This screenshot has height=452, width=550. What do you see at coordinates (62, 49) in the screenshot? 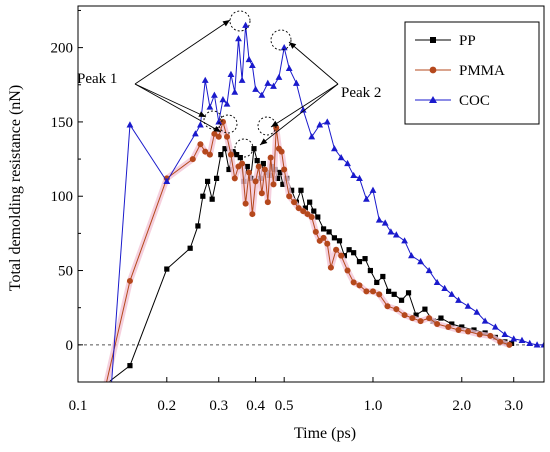
I see `y-tick-label: 200` at bounding box center [62, 49].